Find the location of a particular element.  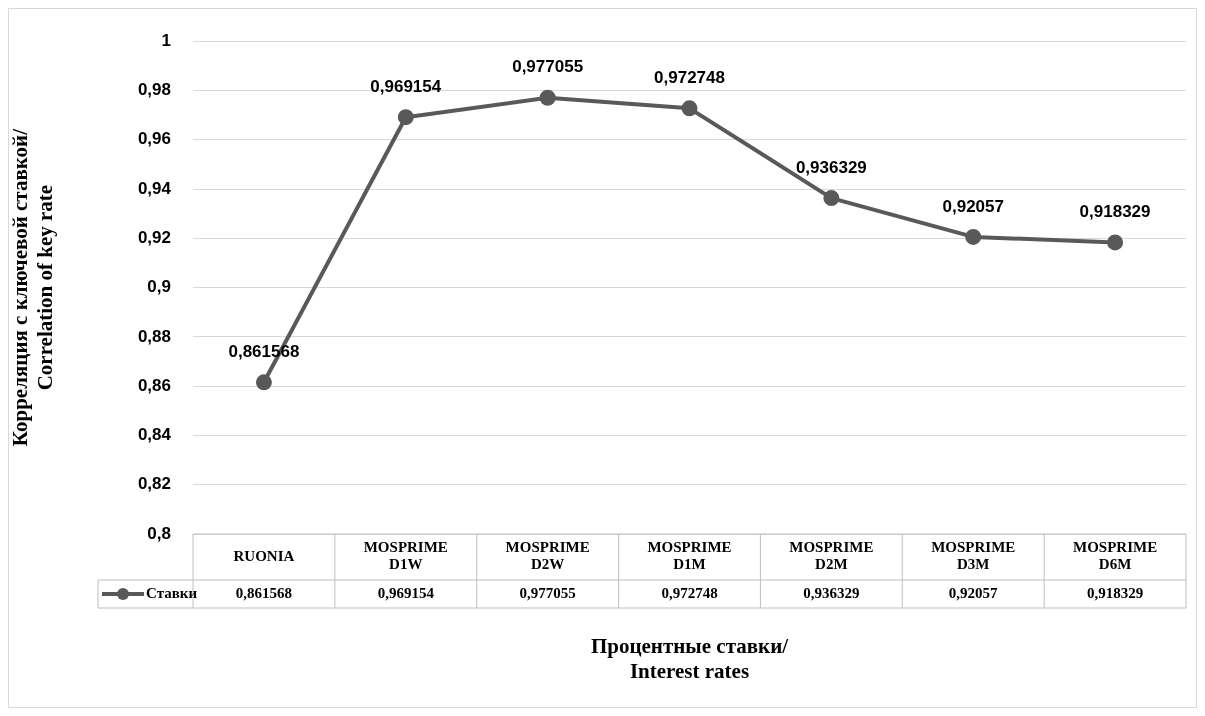

x-tick-label: MOSPRIME D2M is located at coordinates (831, 556).